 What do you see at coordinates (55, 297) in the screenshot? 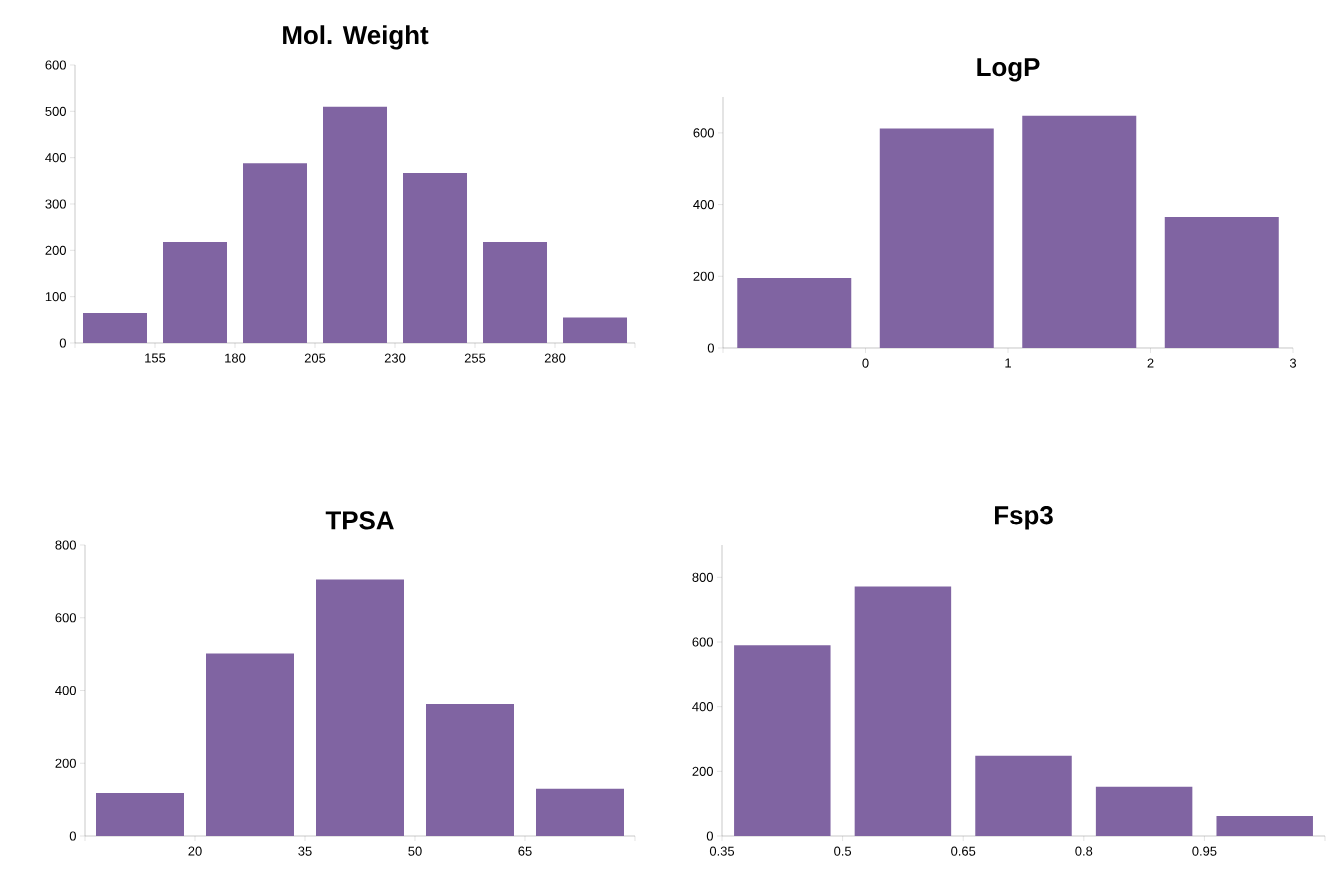
I see `y-tick-label: 100` at bounding box center [55, 297].